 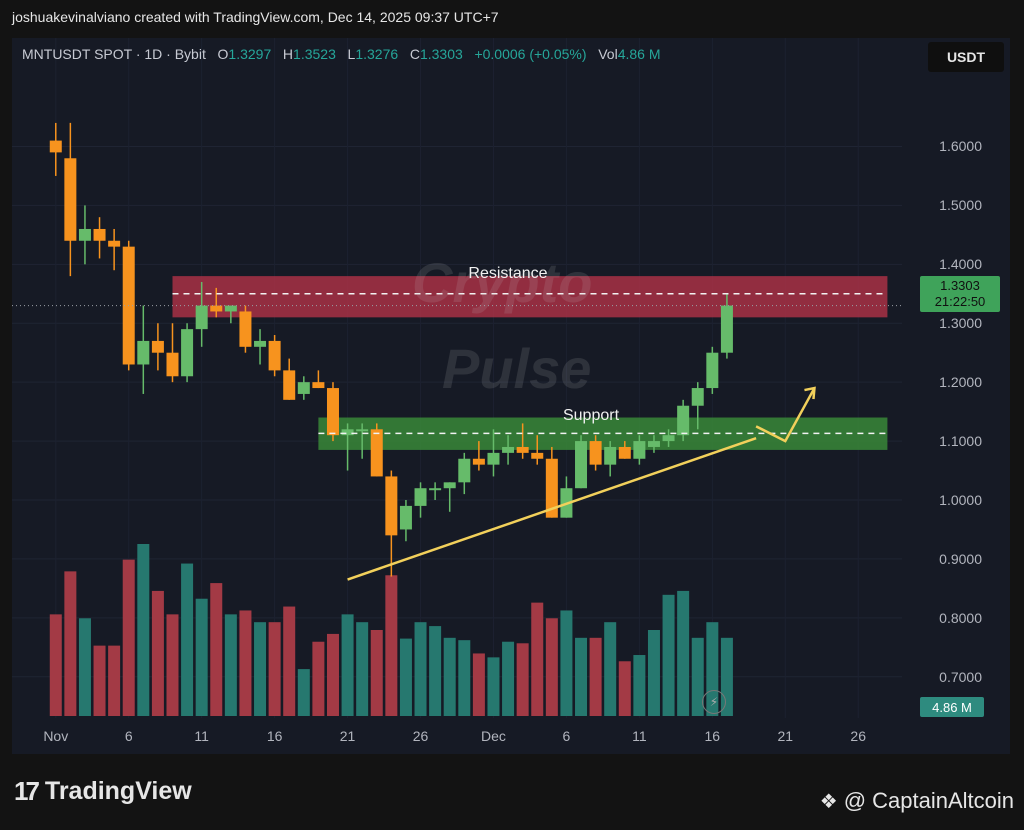 What do you see at coordinates (608, 54) in the screenshot?
I see `volume-key: Vol` at bounding box center [608, 54].